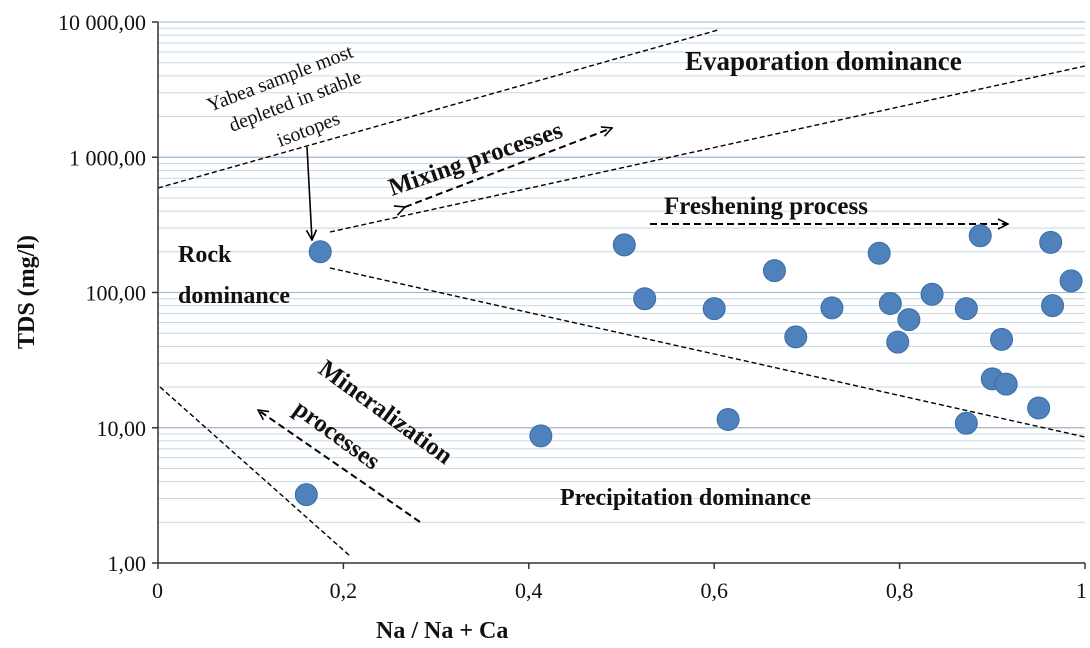 This screenshot has height=648, width=1090. I want to click on y-ticks: 1,00 10,00 100,00 1 000,00 10 000,00, so click(108, 293).